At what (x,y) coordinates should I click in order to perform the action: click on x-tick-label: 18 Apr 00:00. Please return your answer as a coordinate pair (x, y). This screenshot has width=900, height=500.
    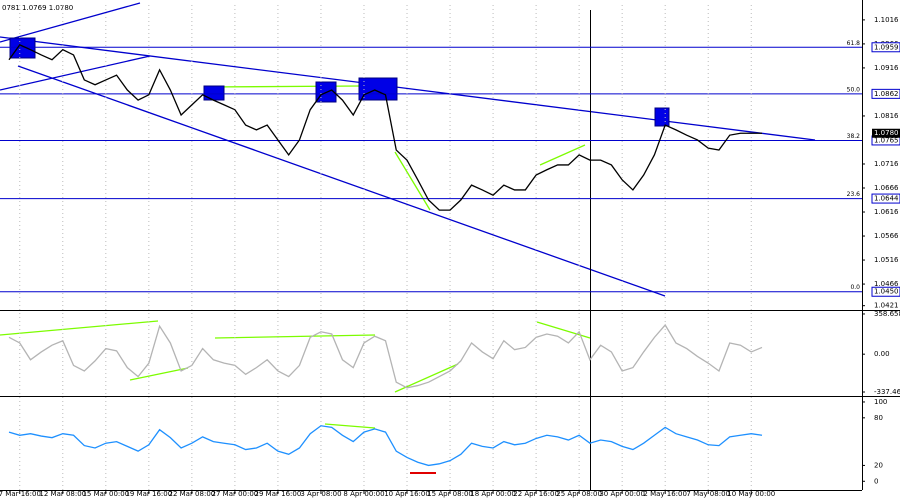
    Looking at the image, I should click on (493, 494).